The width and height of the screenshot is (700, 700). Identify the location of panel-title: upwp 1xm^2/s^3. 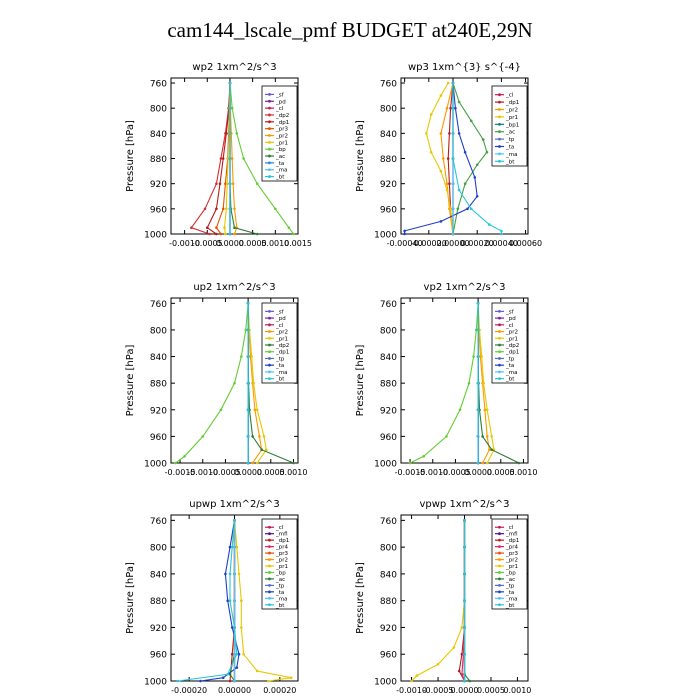
(234, 504).